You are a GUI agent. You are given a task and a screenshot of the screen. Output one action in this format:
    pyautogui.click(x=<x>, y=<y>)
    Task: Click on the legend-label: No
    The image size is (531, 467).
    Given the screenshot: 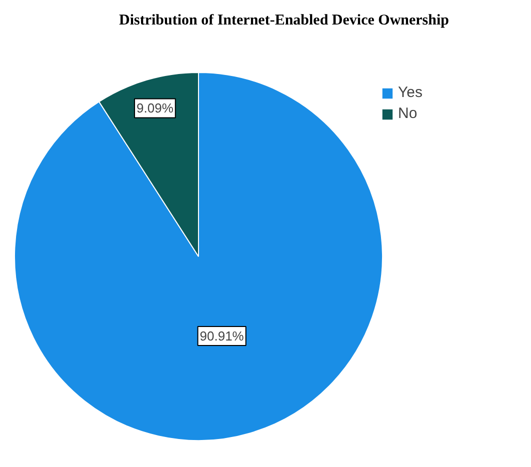 What is the action you would take?
    pyautogui.click(x=408, y=113)
    